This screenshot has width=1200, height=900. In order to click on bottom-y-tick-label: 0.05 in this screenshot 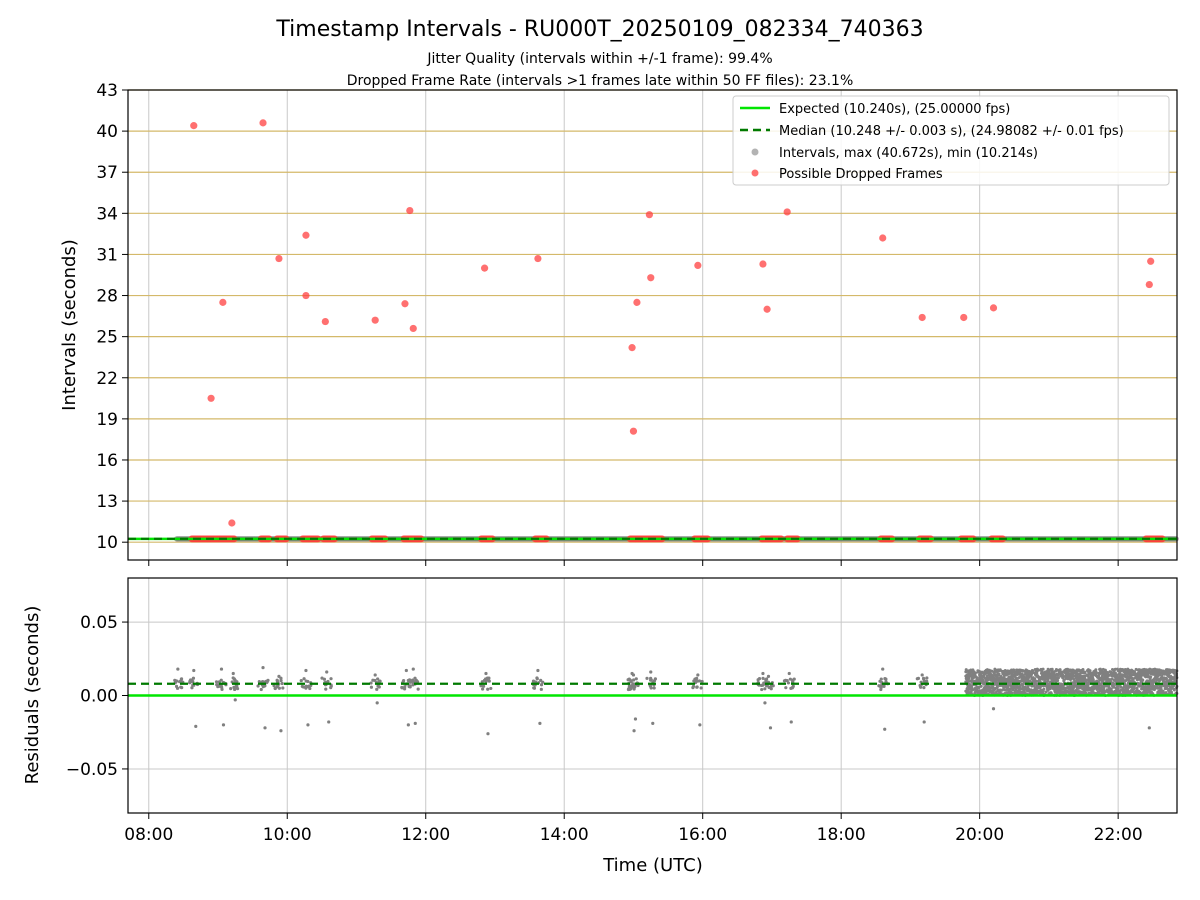, I will do `click(99, 623)`.